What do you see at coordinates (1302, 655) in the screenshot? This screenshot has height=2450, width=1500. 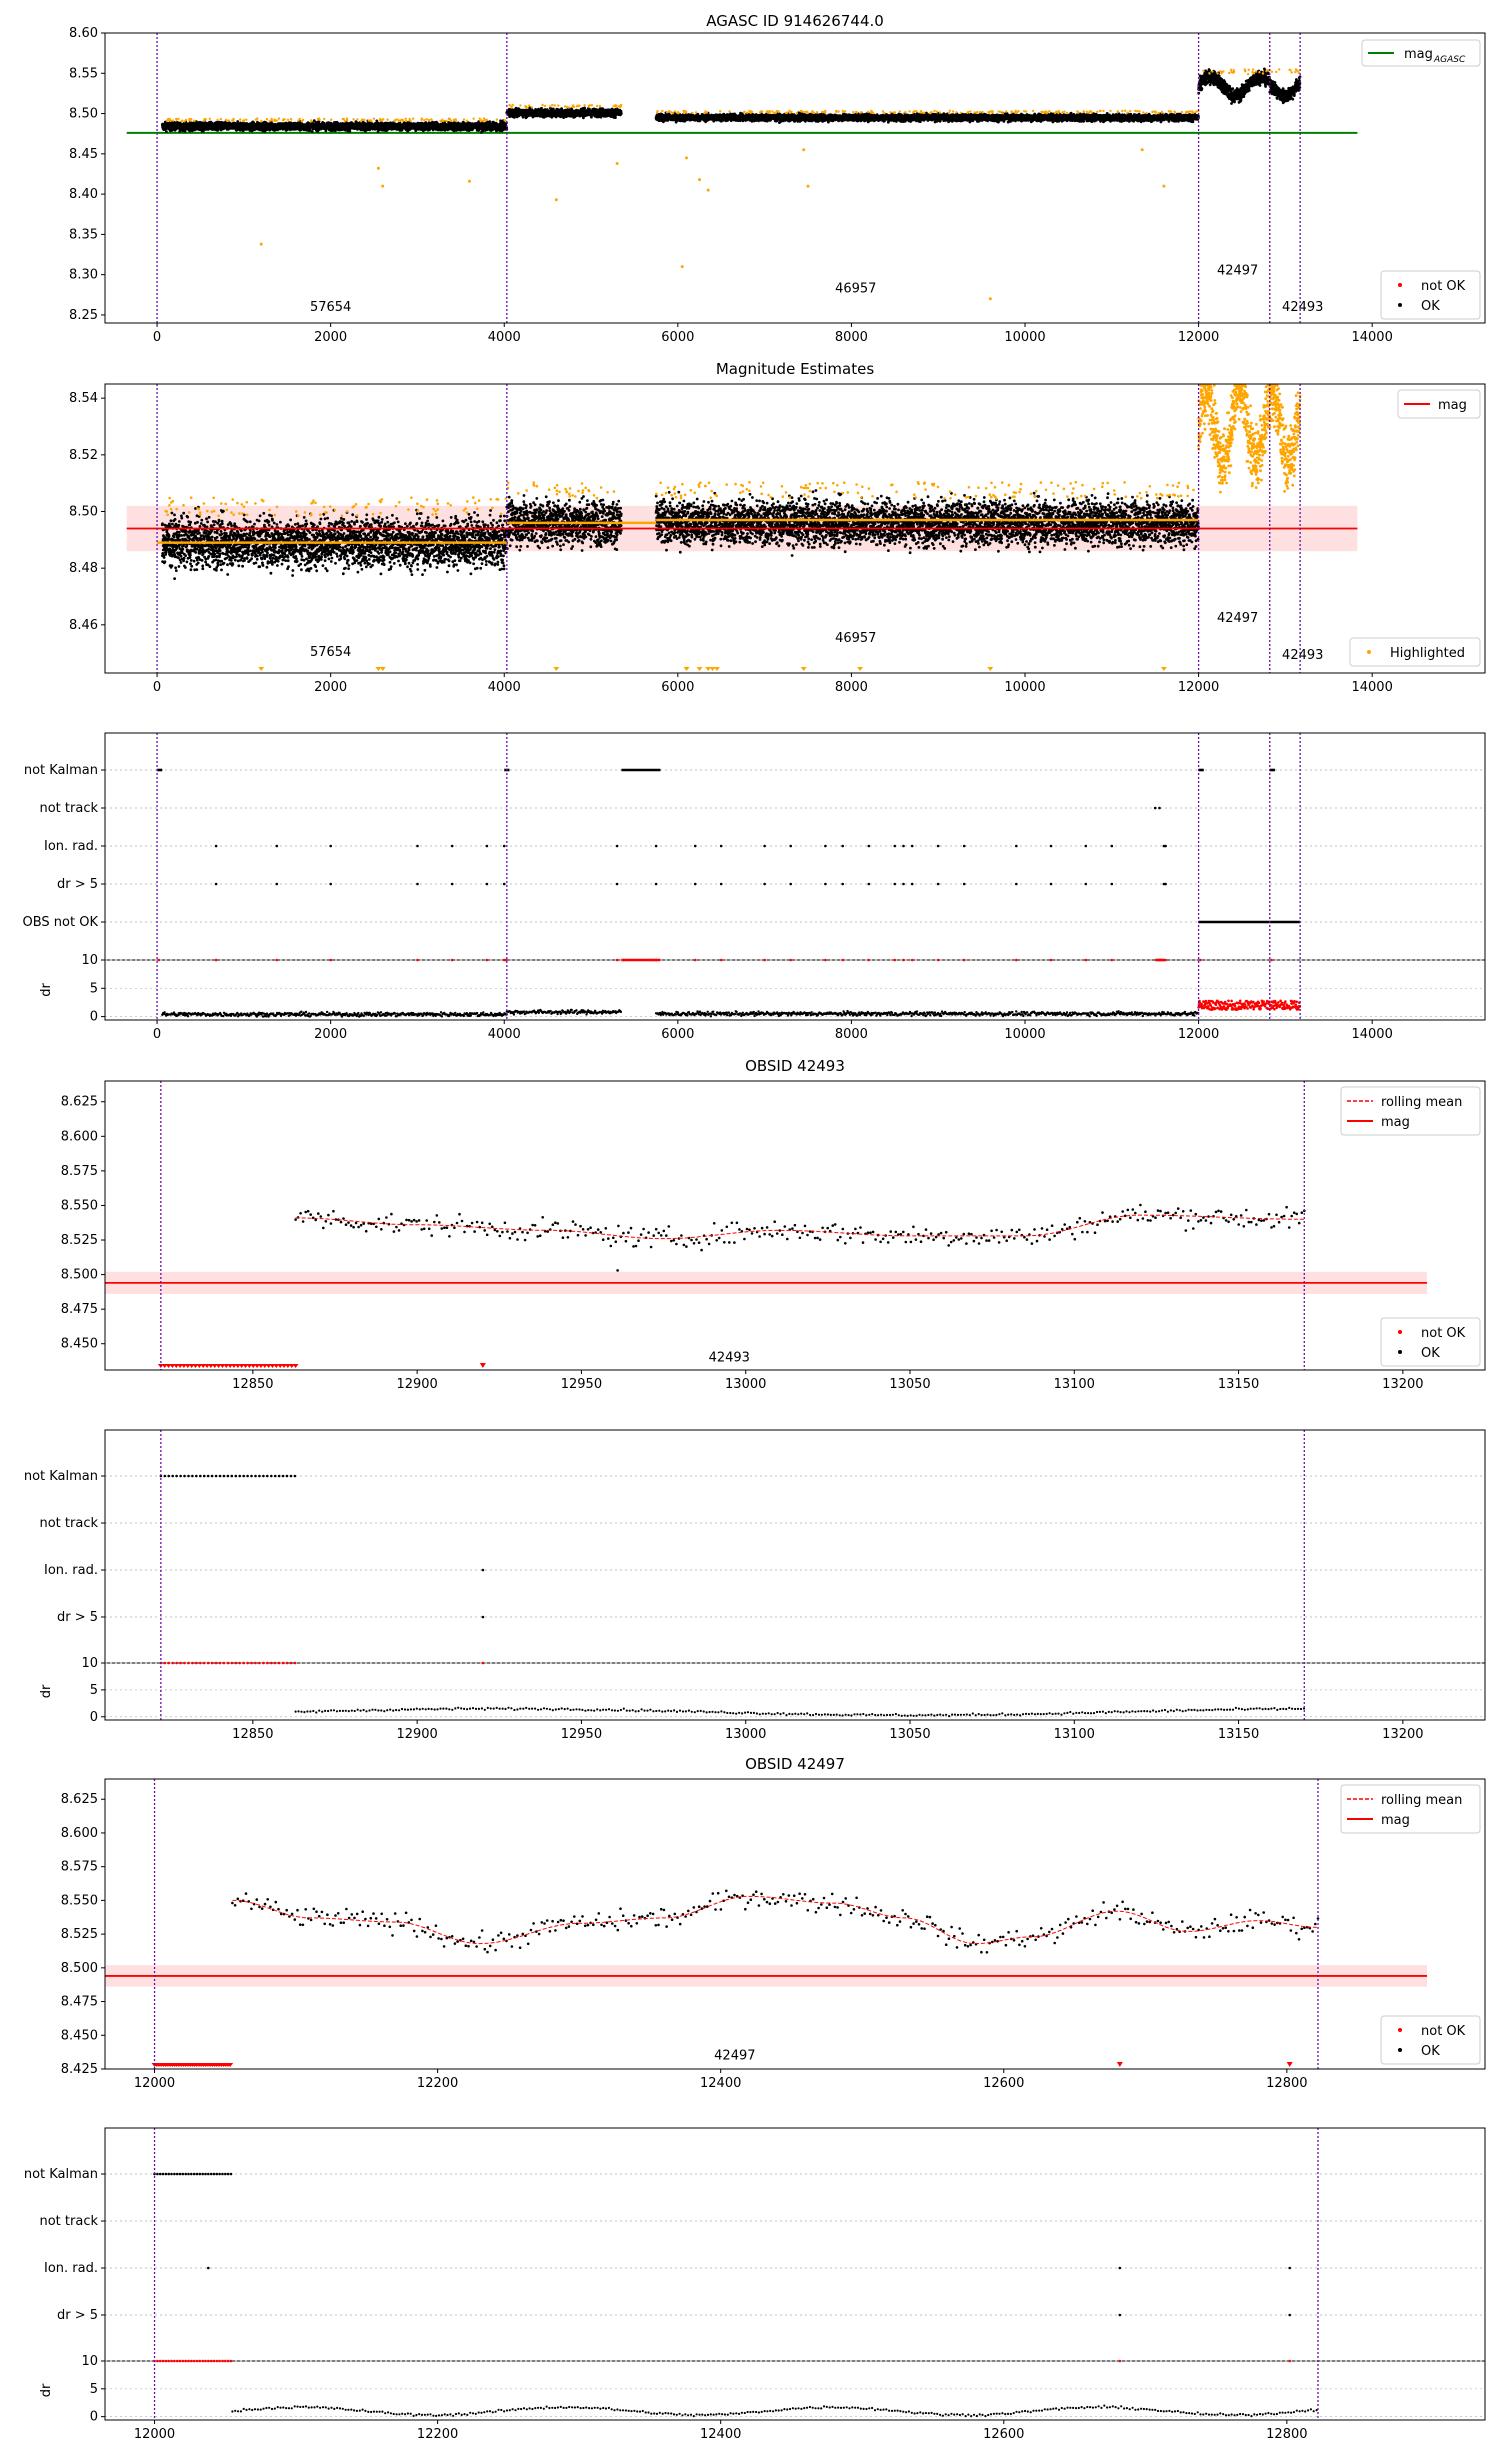 I see `obsid-label: 42493` at bounding box center [1302, 655].